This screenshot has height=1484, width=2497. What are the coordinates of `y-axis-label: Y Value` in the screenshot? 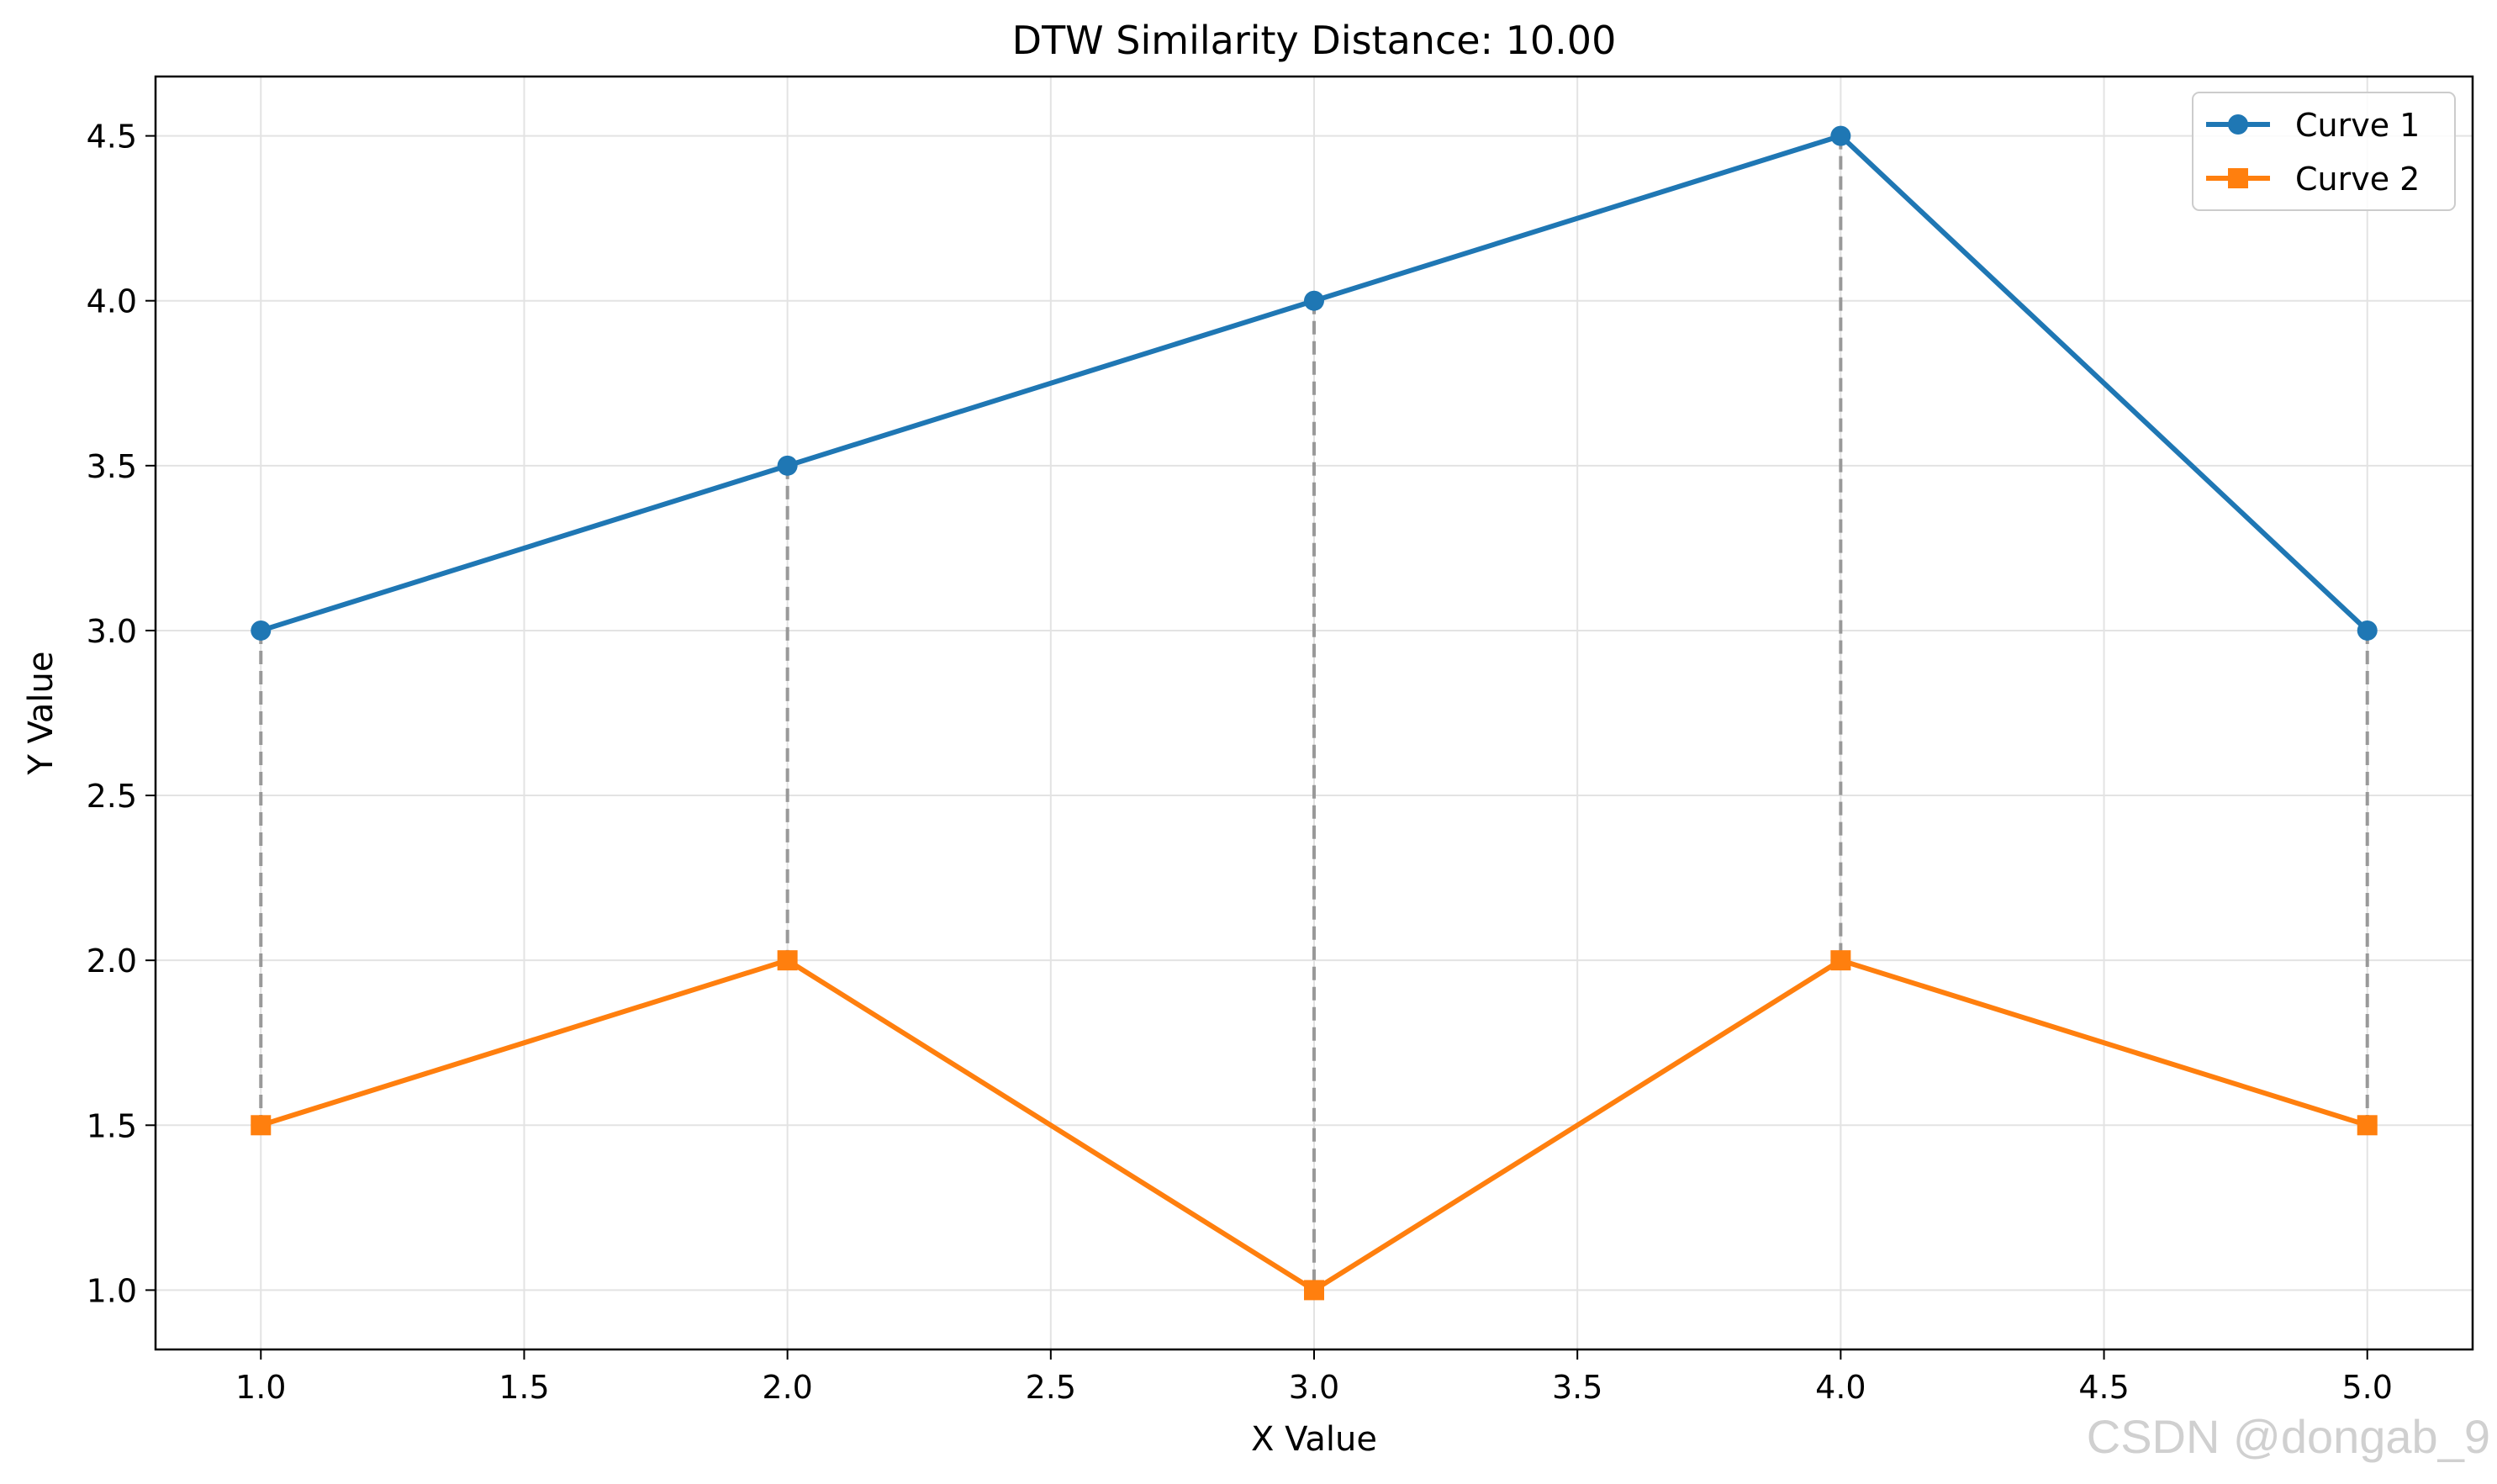 It's located at (41, 714).